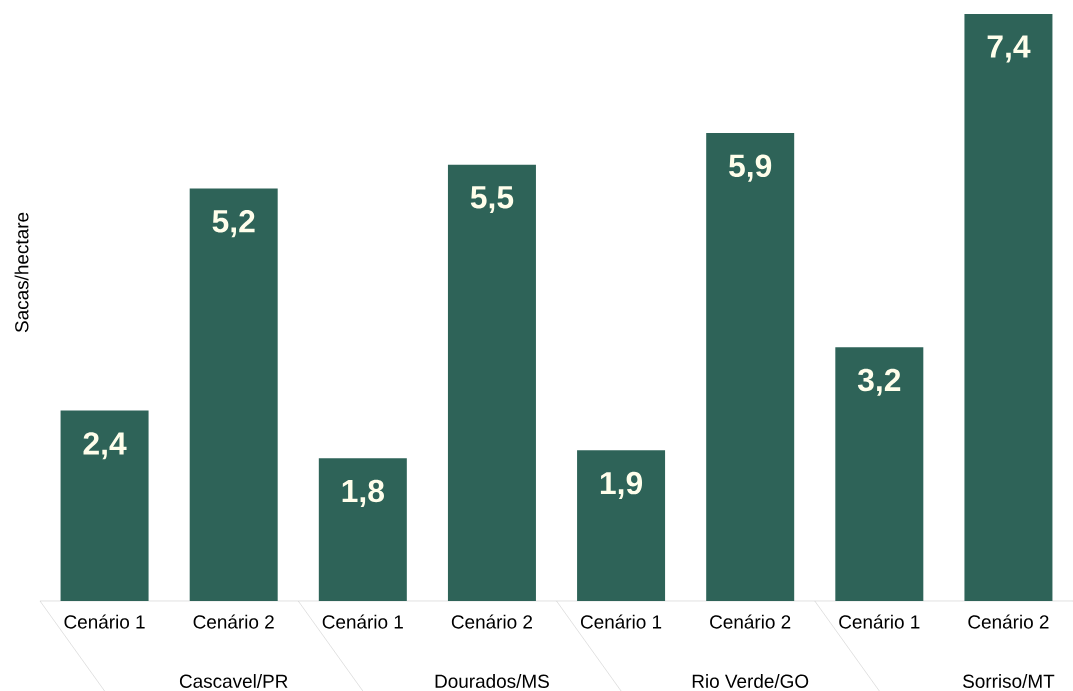 The image size is (1073, 691). Describe the element at coordinates (105, 446) in the screenshot. I see `data-label: 2,4` at that location.